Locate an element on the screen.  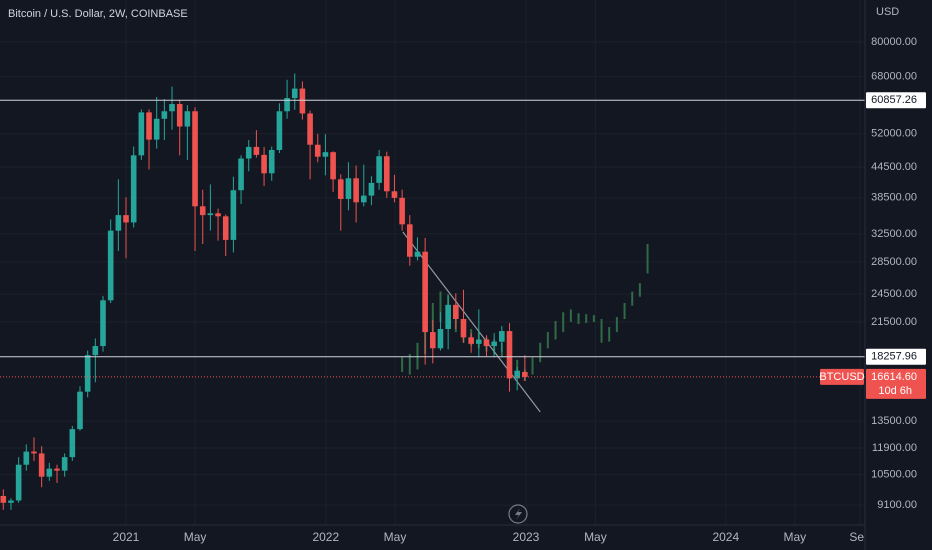
x-tick-label: 2024 is located at coordinates (725, 537).